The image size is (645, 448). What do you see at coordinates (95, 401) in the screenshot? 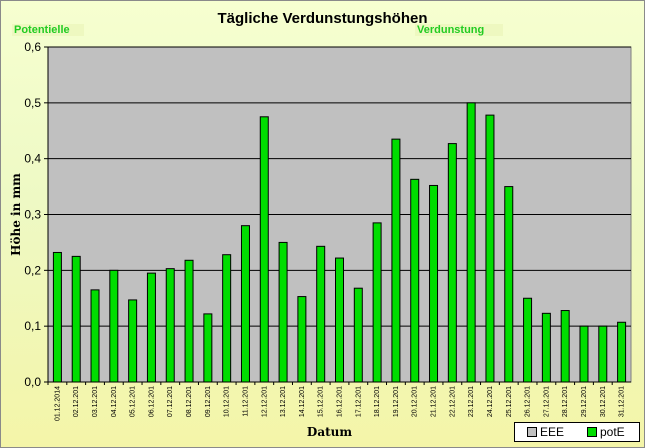
I see `x-tick-label: 03.12.201` at bounding box center [95, 401].